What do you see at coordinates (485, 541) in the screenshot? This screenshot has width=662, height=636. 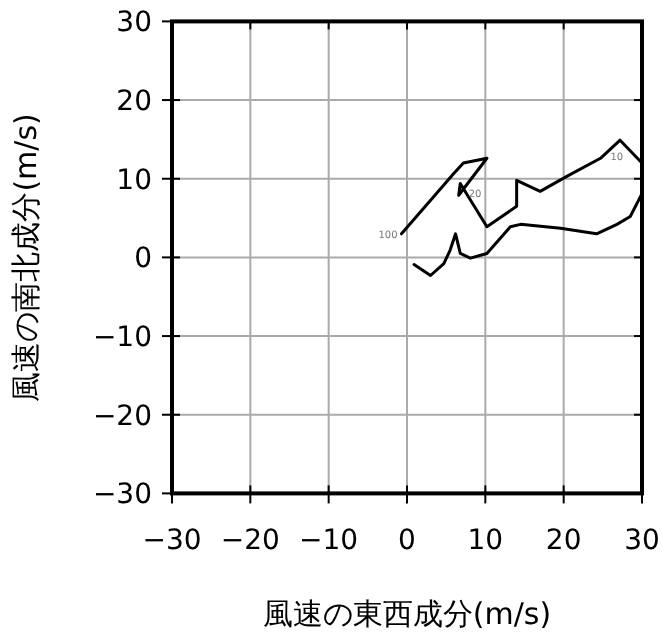 I see `x-tick-label: 10` at bounding box center [485, 541].